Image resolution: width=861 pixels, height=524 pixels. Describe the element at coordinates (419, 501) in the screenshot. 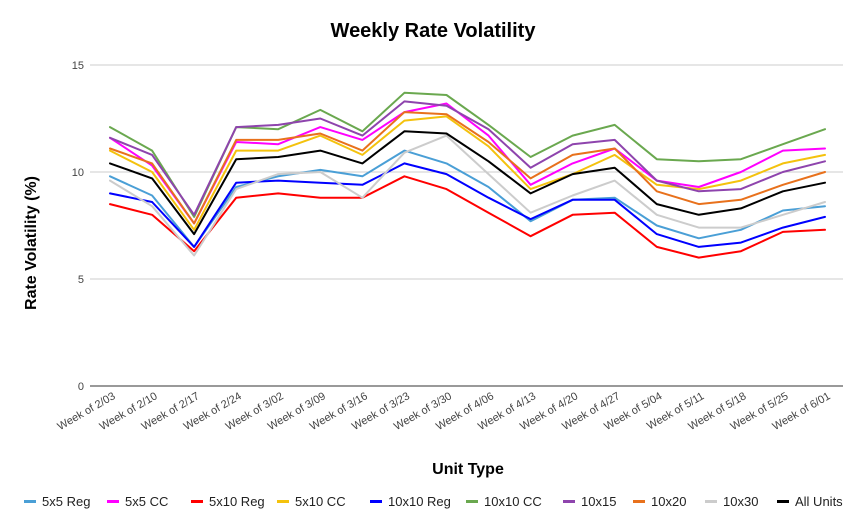

I see `legend-label: 10x10 Reg` at that location.